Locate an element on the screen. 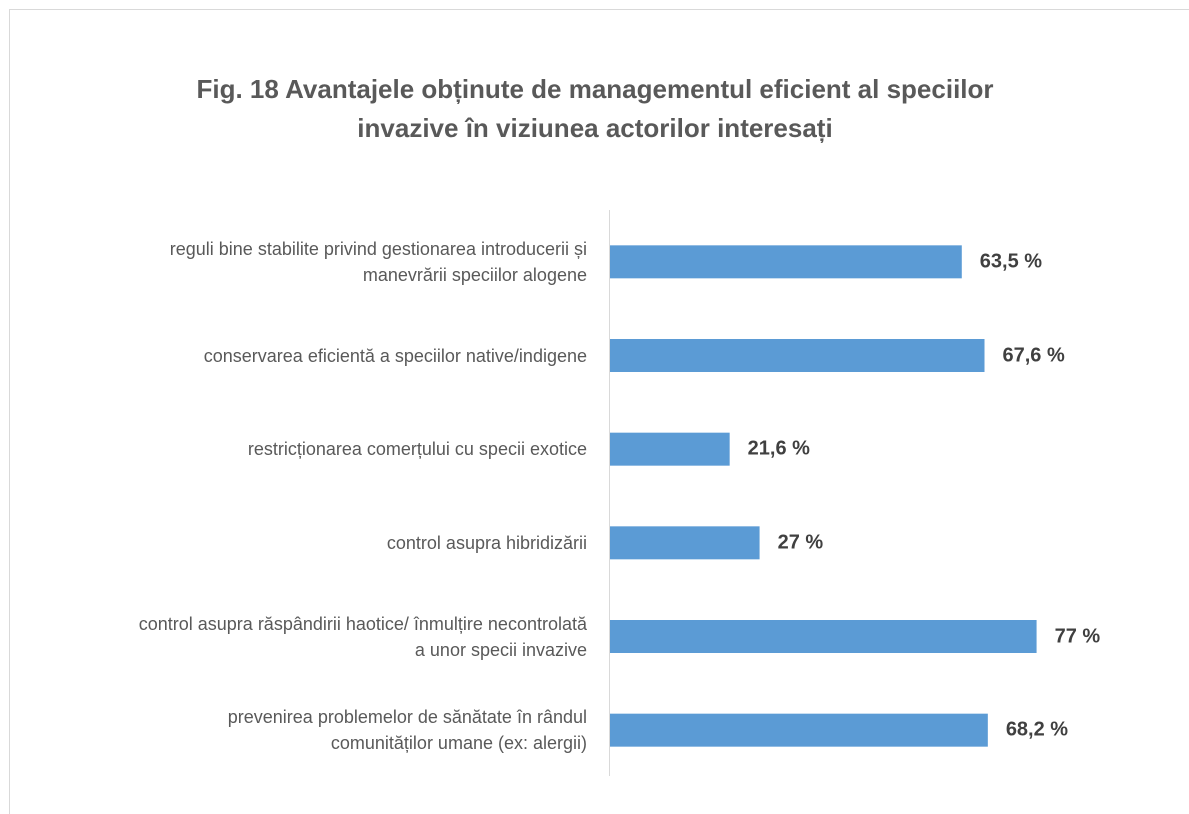 This screenshot has width=1189, height=814. data-label: 27 % is located at coordinates (800, 542).